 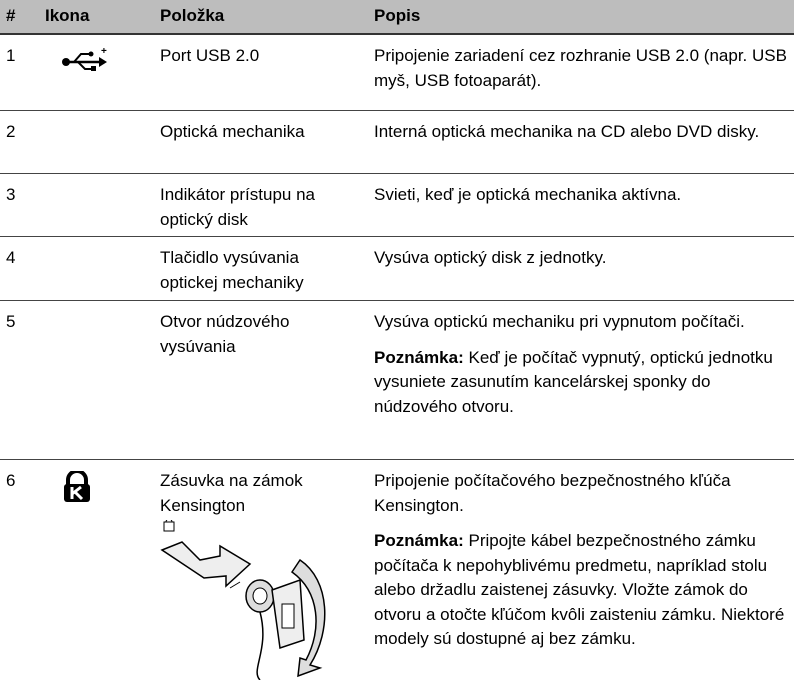 What do you see at coordinates (260, 334) in the screenshot?
I see `item-text: Otvor núdzového vysúvania` at bounding box center [260, 334].